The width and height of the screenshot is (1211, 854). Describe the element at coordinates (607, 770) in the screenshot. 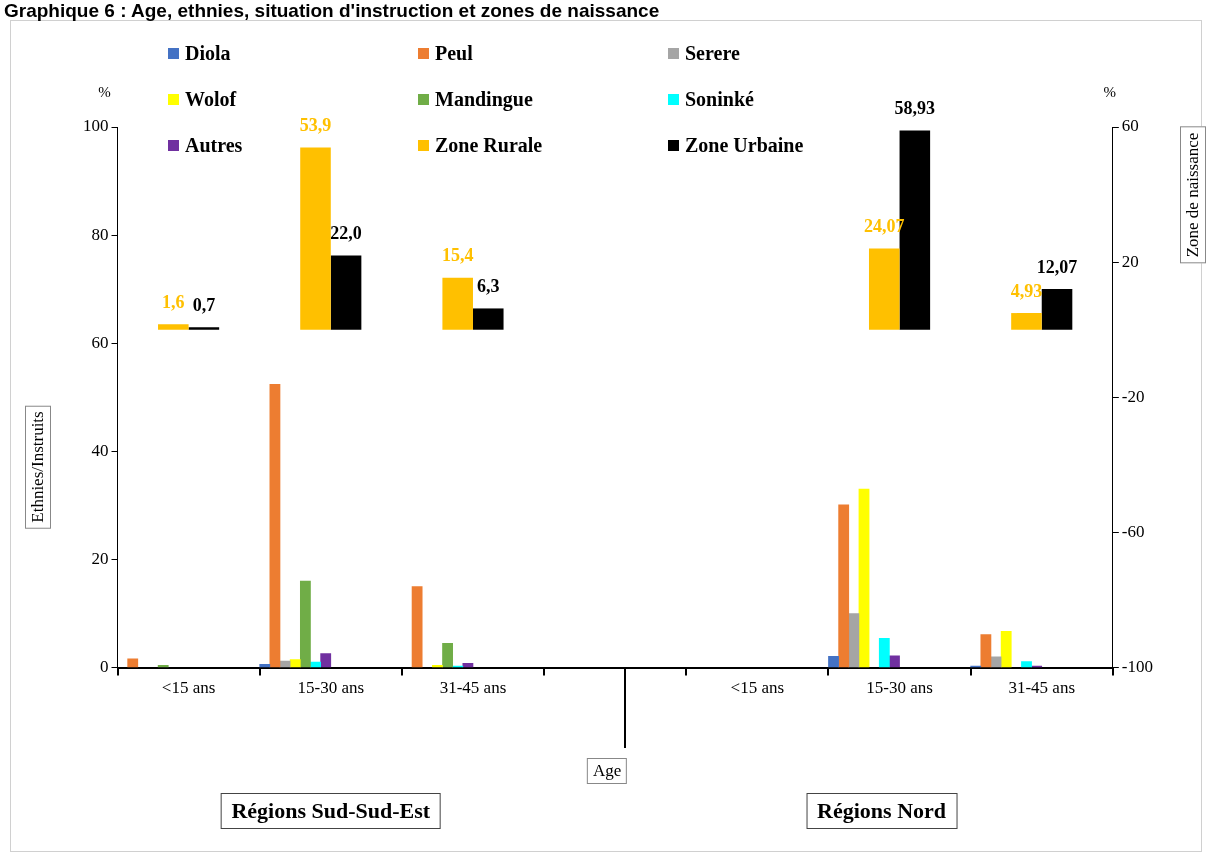

I see `x-axis-title: Age` at that location.